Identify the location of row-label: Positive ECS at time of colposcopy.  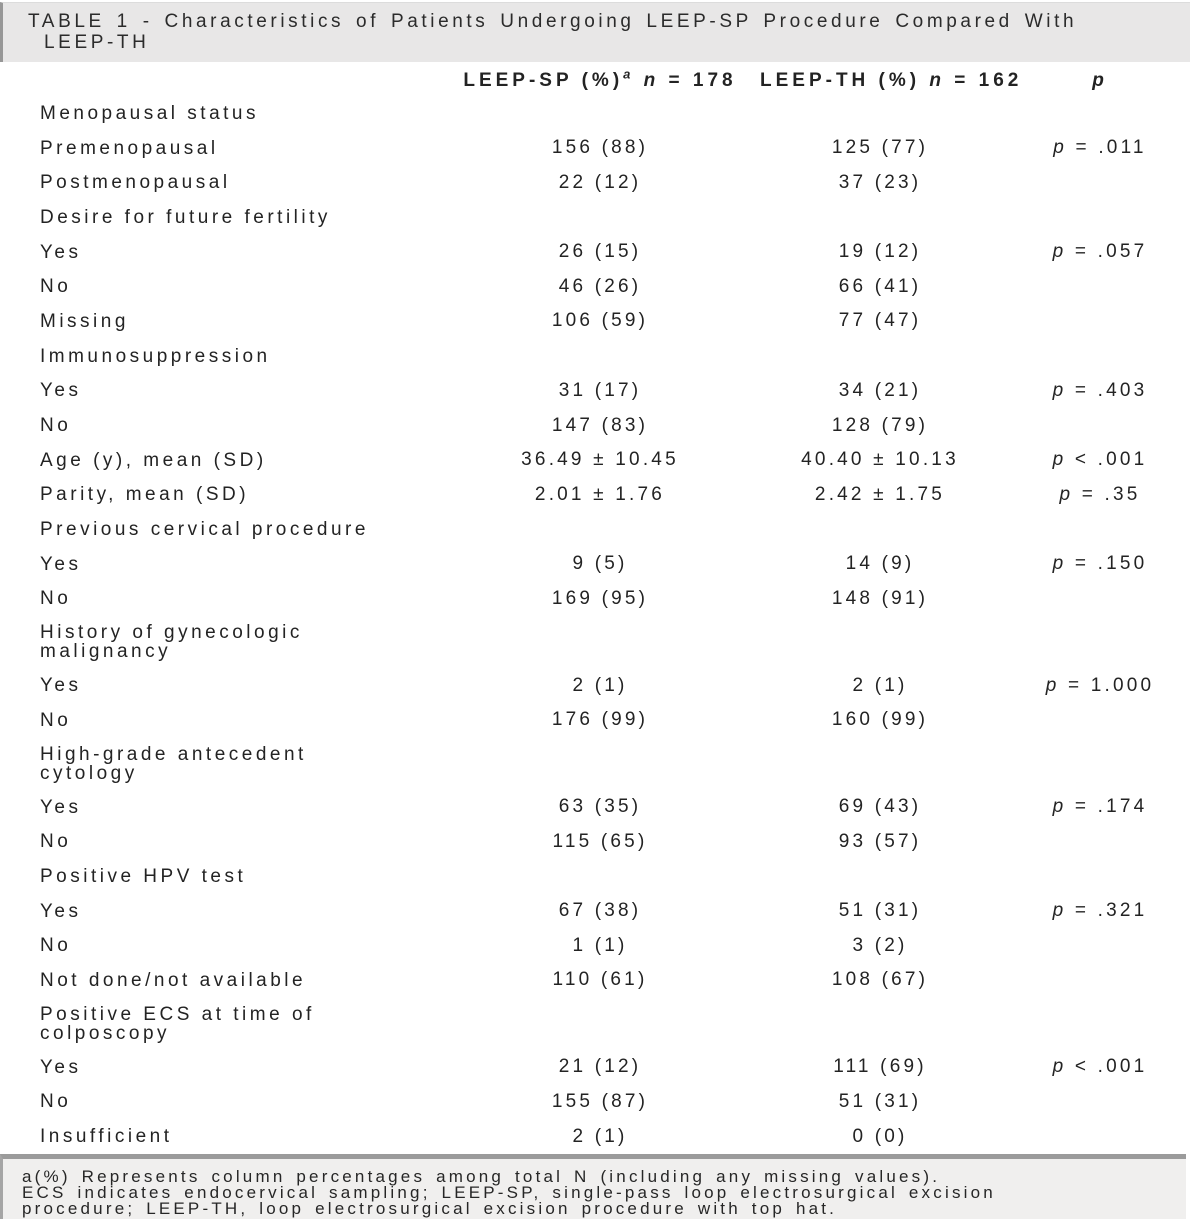
(177, 1023).